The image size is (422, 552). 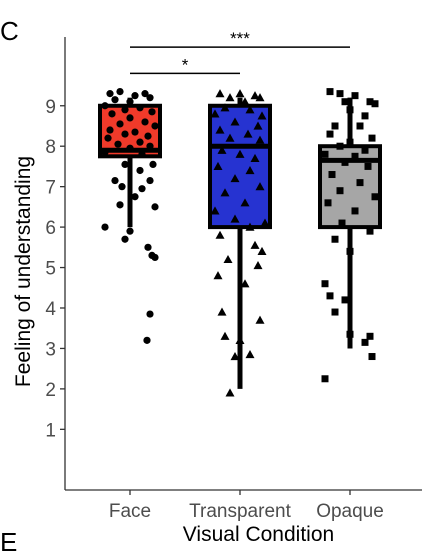 What do you see at coordinates (55, 269) in the screenshot?
I see `y-ticks: 1 2 3 4 5 6 7 8 9` at bounding box center [55, 269].